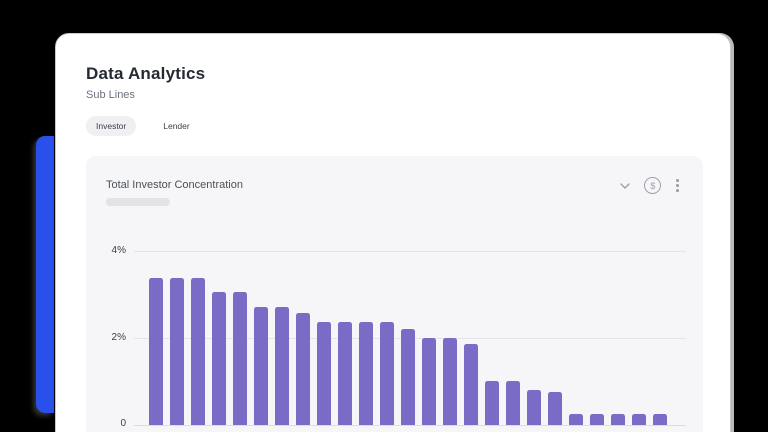 Image resolution: width=768 pixels, height=432 pixels. I want to click on dollar-circle-icon: $, so click(653, 185).